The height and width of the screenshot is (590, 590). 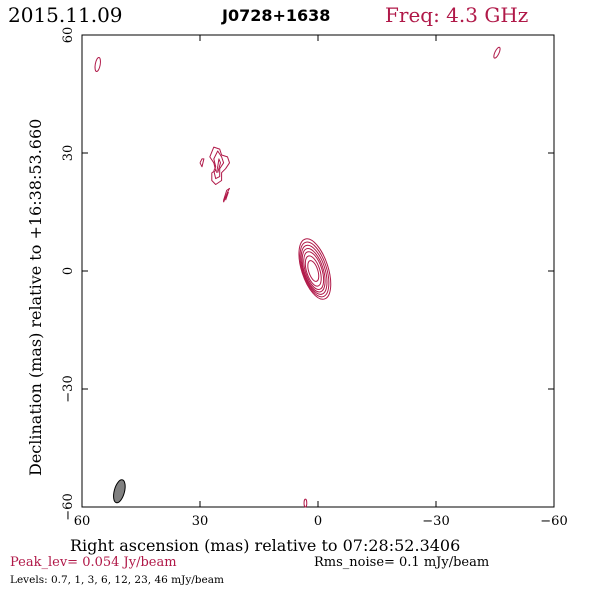 I want to click on x-tick-label: 0, so click(x=318, y=521).